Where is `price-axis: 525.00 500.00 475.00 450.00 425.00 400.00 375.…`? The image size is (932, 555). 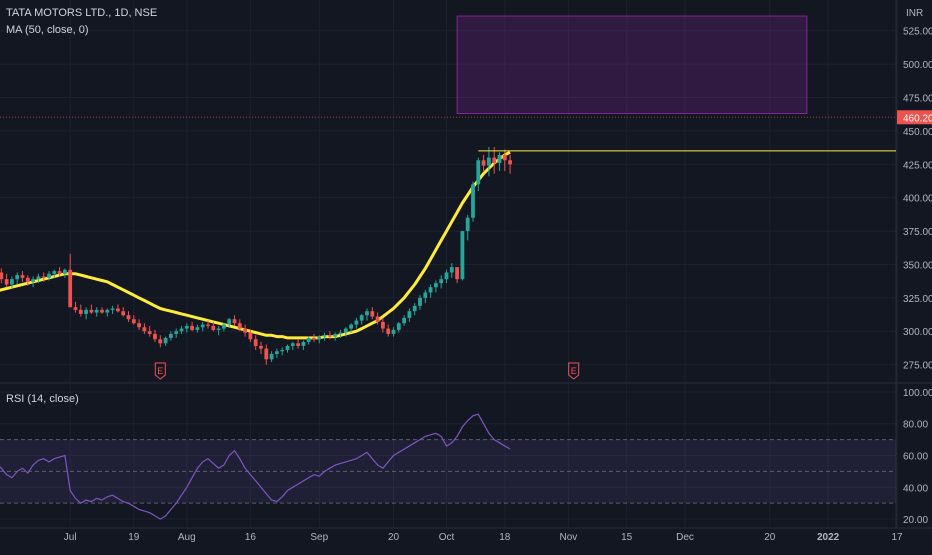
price-axis: 525.00 500.00 475.00 450.00 425.00 400.00 375.… is located at coordinates (914, 267).